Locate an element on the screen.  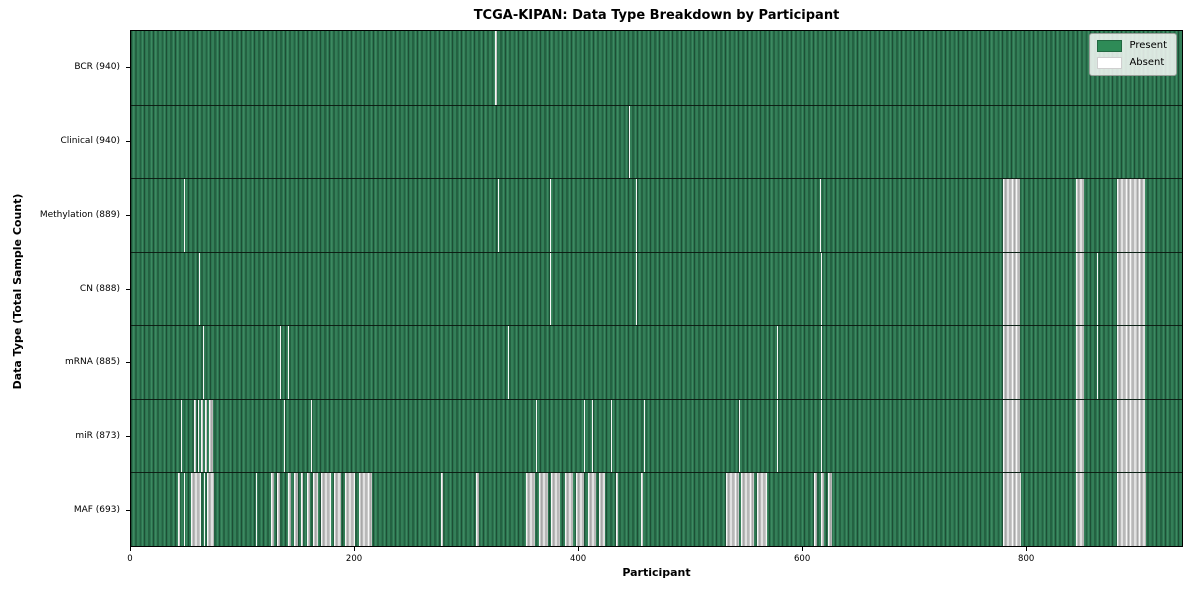
y-tick-label-cn: CN (888) is located at coordinates (99, 288).